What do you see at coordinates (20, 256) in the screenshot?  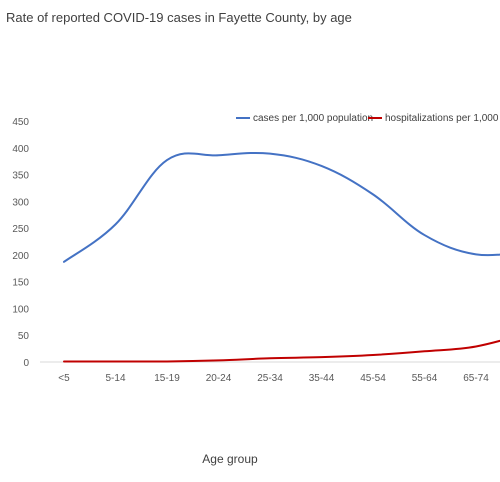 I see `y-tick-label: 200` at bounding box center [20, 256].